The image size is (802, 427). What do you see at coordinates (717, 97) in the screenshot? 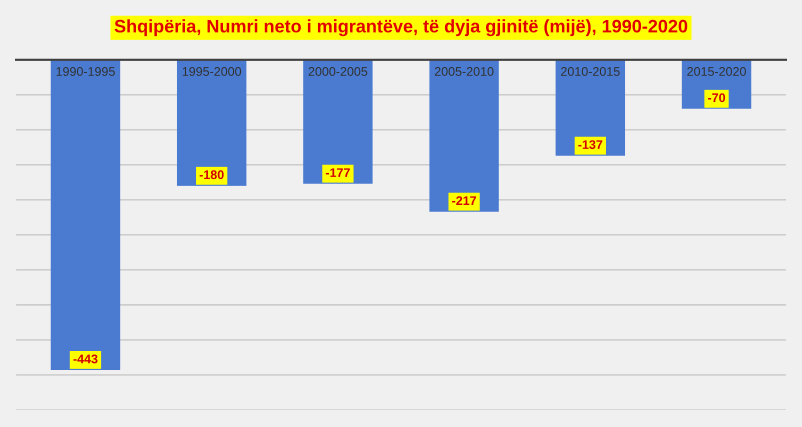
I see `data-label: -70` at bounding box center [717, 97].